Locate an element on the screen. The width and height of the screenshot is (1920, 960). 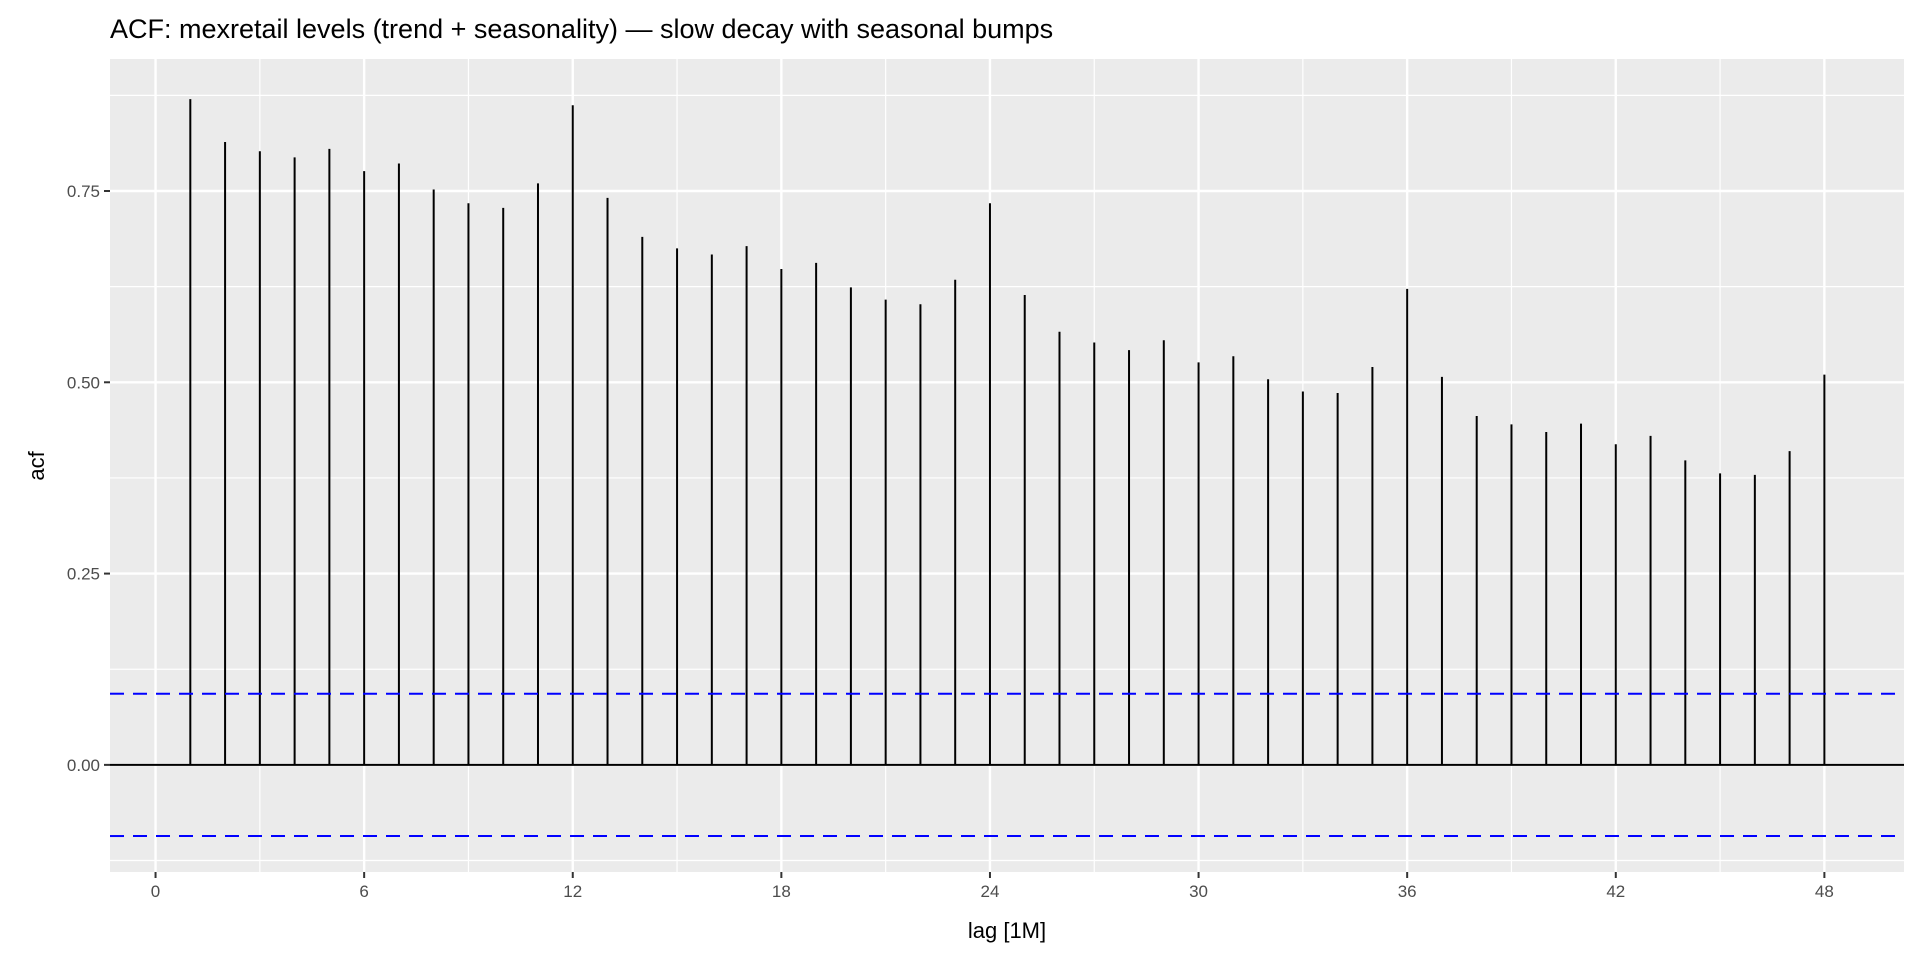
y-axis-label: acf is located at coordinates (36, 465).